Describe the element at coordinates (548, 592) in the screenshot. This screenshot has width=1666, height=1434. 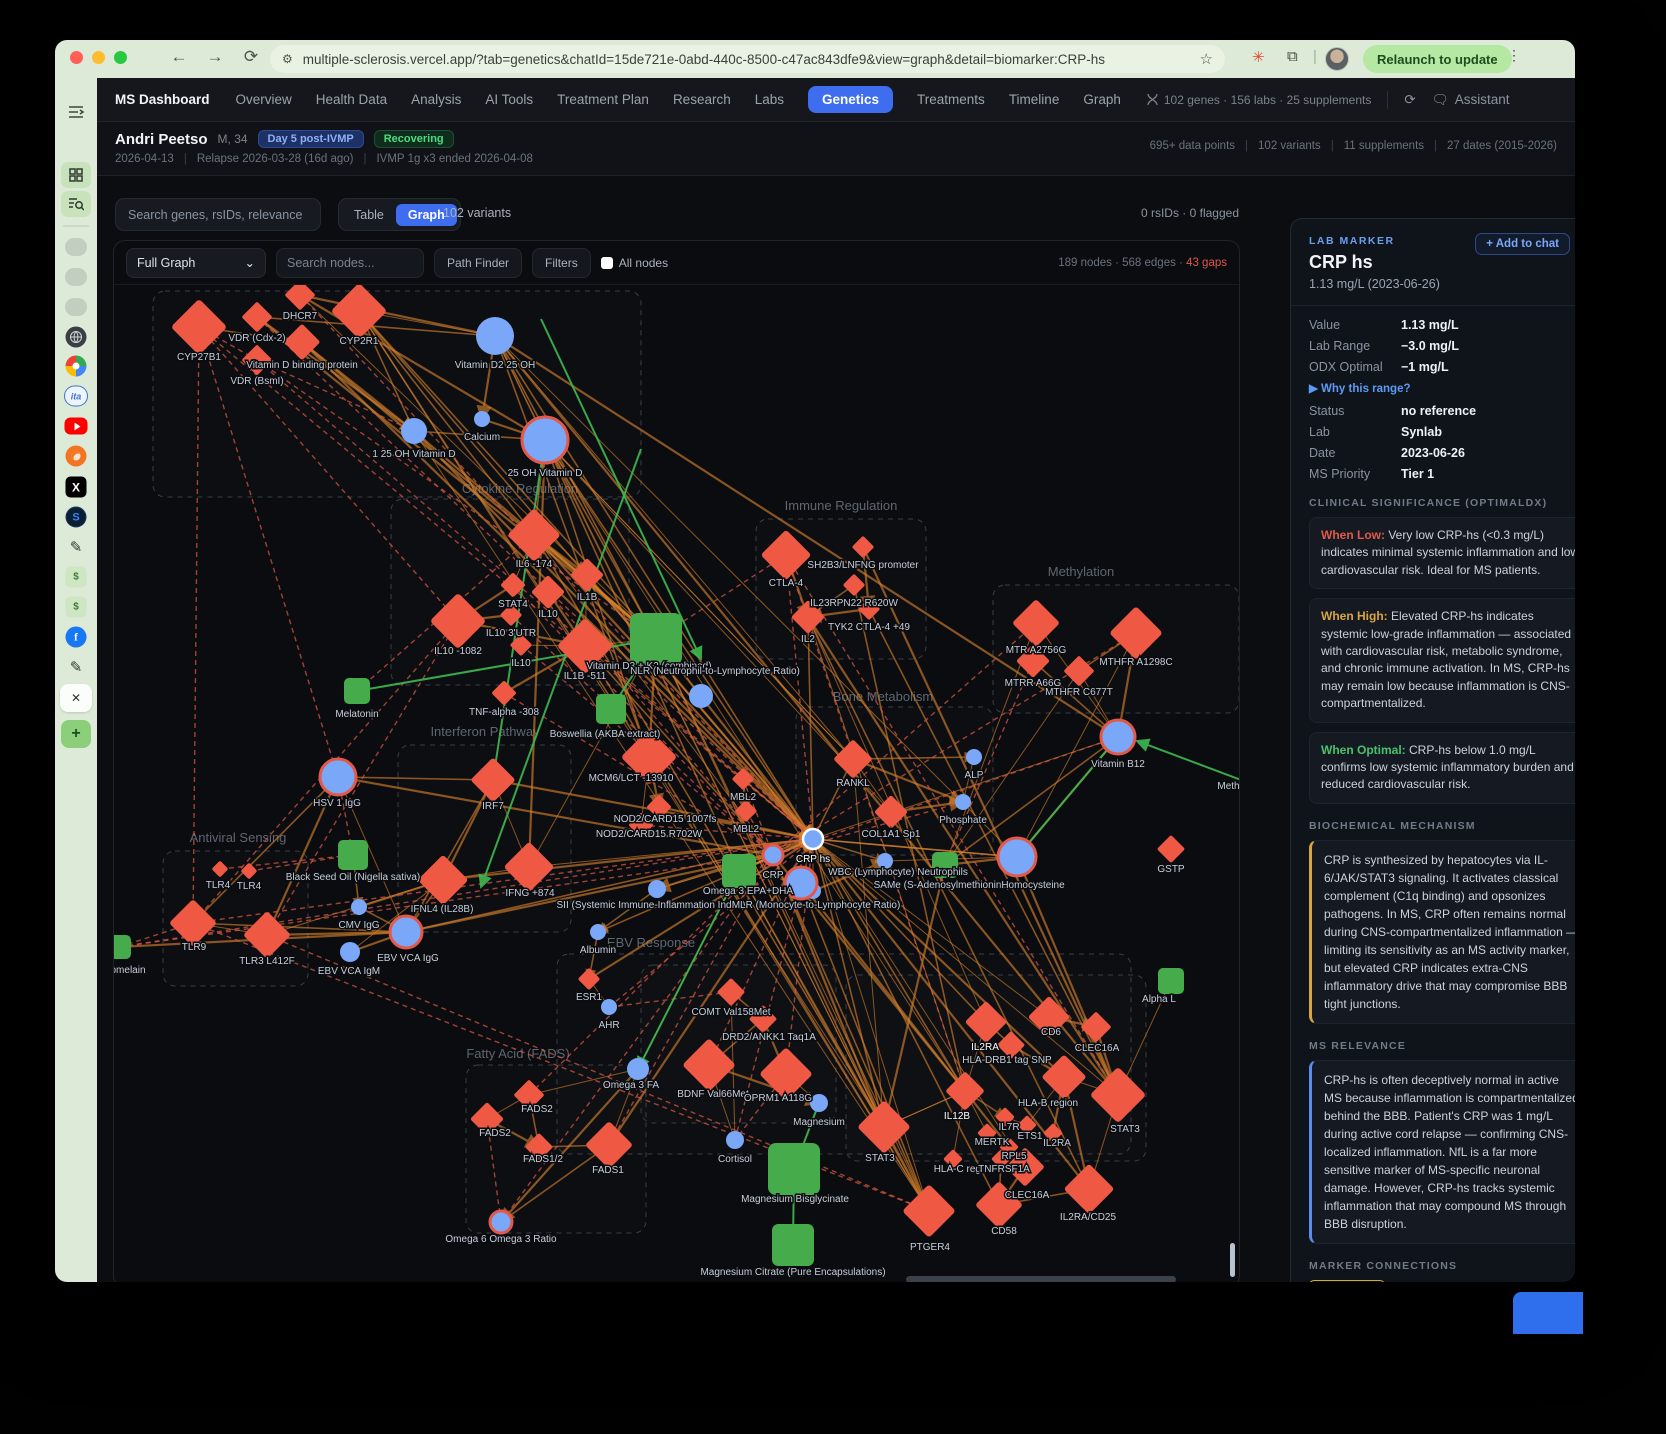
I see `graph-node-il10` at that location.